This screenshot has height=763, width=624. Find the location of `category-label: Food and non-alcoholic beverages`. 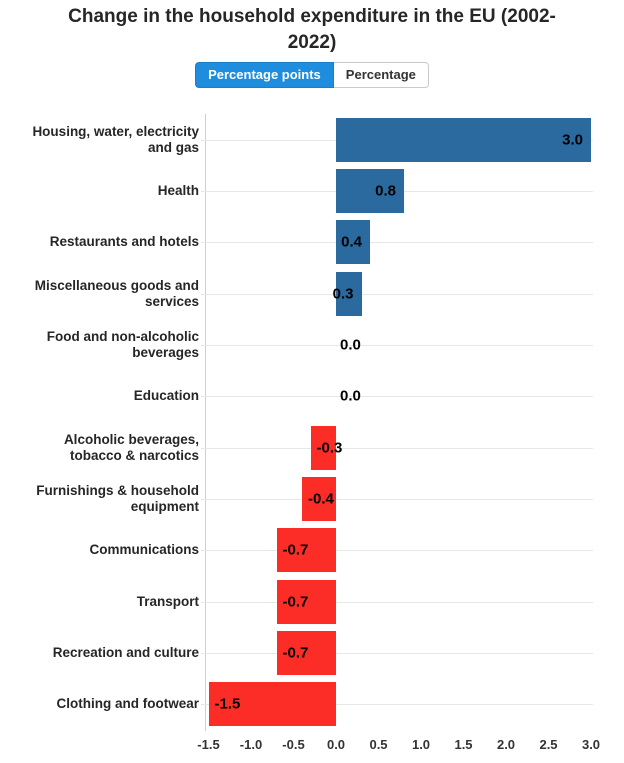

category-label: Food and non-alcoholic beverages is located at coordinates (122, 344).